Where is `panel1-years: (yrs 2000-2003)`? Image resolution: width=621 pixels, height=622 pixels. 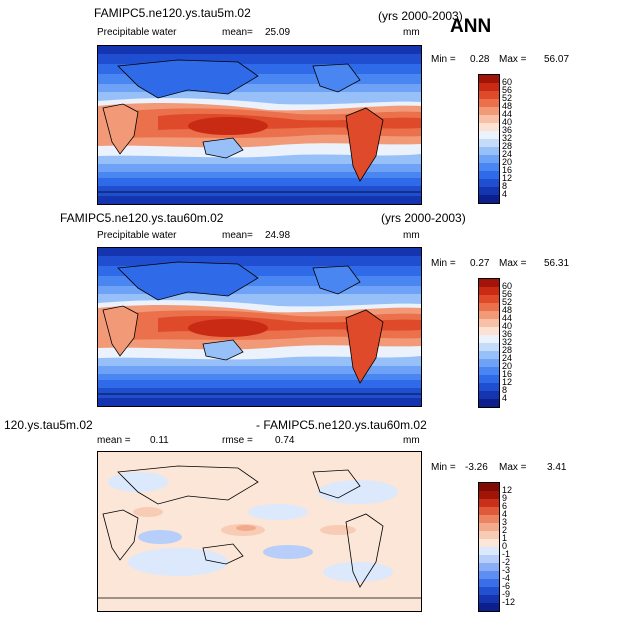
panel1-years: (yrs 2000-2003) is located at coordinates (420, 16).